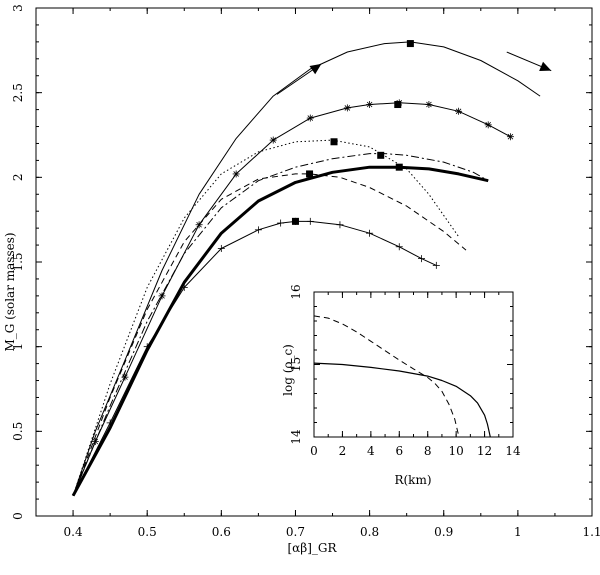  I want to click on x-tick-label: 0.6, so click(221, 532).